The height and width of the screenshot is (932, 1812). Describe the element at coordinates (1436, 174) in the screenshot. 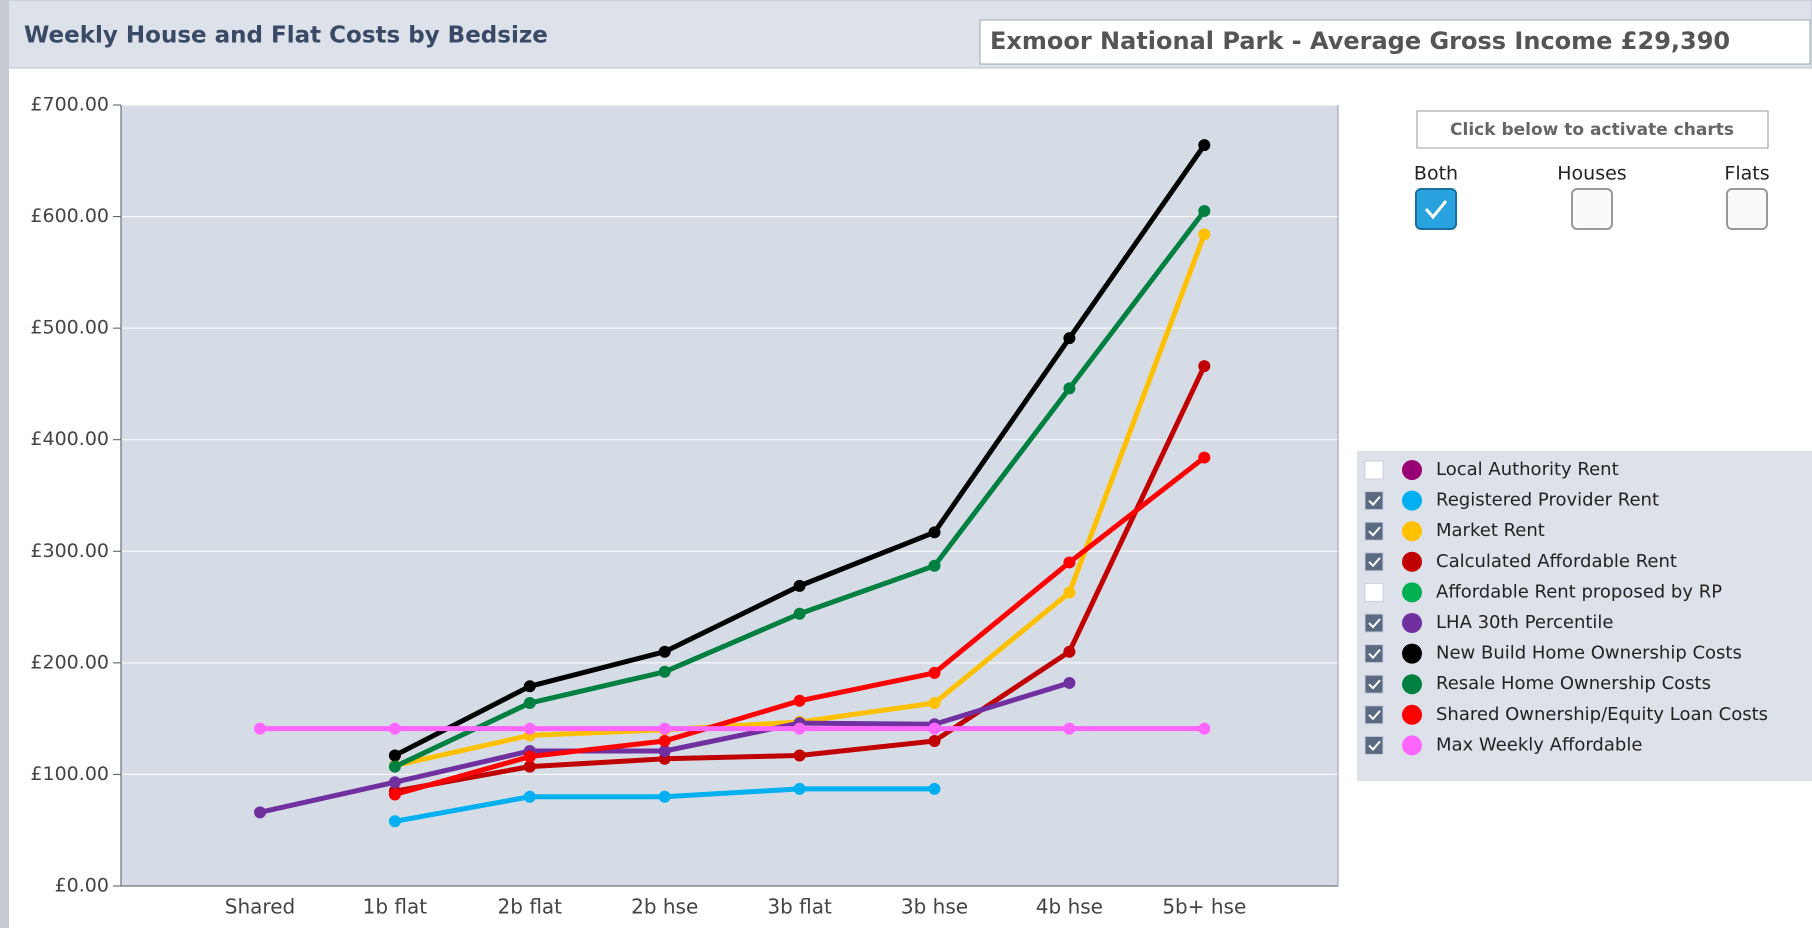

I see `toggle-label: Both` at that location.